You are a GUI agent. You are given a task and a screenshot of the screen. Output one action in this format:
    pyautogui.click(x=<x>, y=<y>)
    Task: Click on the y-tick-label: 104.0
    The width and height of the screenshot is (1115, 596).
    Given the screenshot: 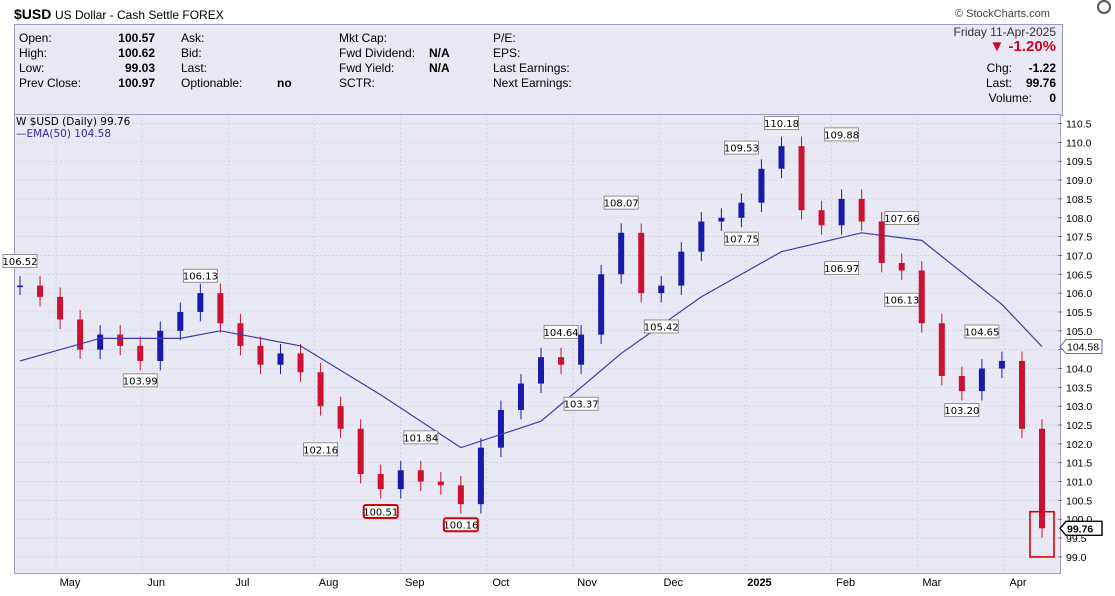 What is the action you would take?
    pyautogui.click(x=1079, y=369)
    